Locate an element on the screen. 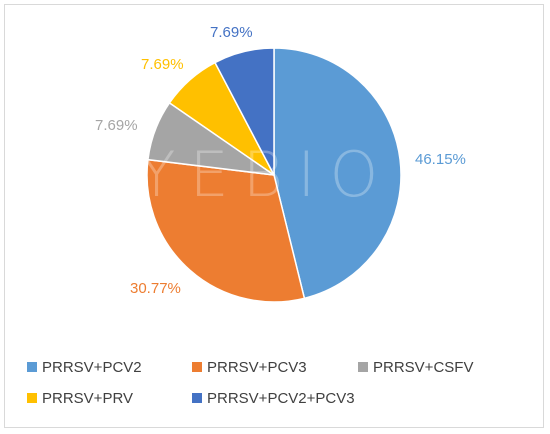  legend-label-3: PRRSV+CSFV is located at coordinates (423, 367).